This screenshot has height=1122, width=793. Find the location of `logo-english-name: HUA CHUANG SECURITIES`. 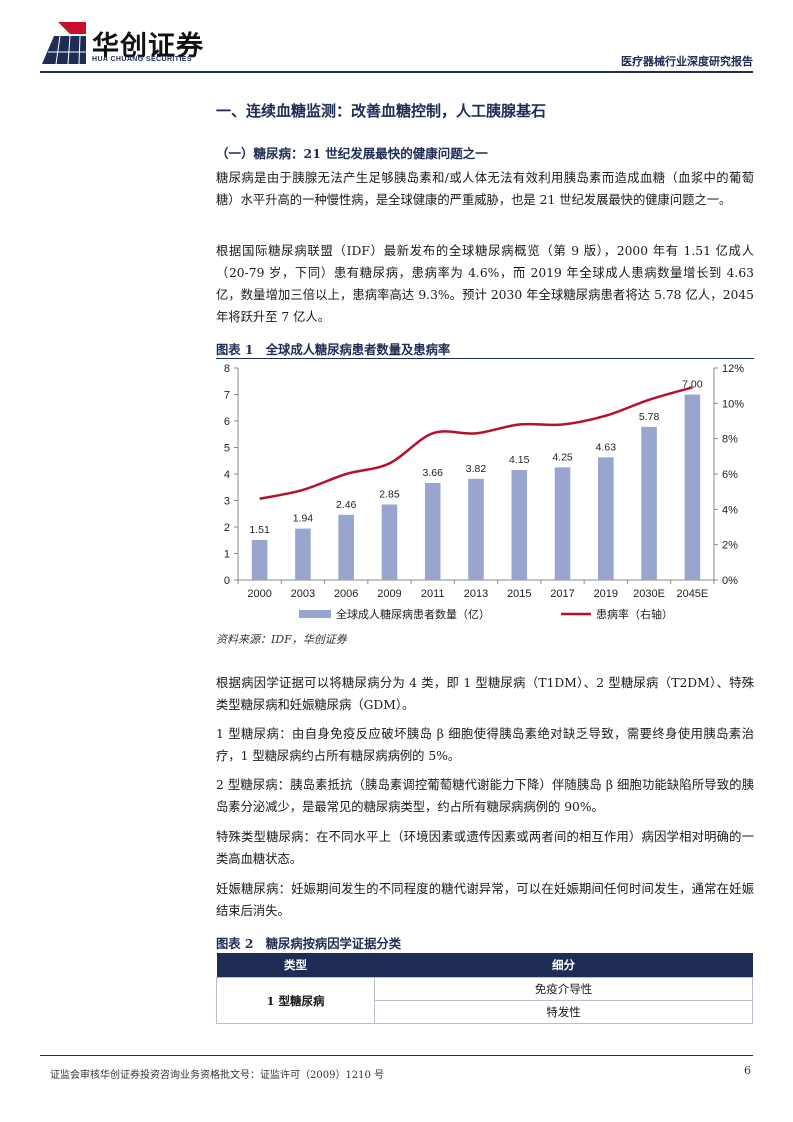

logo-english-name: HUA CHUANG SECURITIES is located at coordinates (142, 59).